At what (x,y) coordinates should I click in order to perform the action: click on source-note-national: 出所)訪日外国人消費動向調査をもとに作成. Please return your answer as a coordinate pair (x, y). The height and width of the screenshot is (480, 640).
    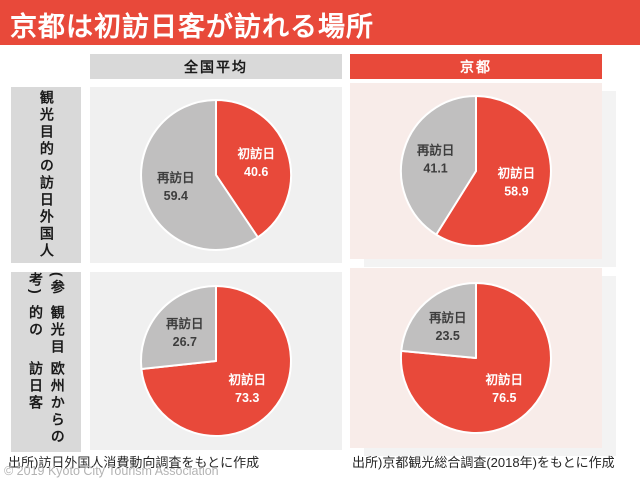
    Looking at the image, I should click on (134, 462).